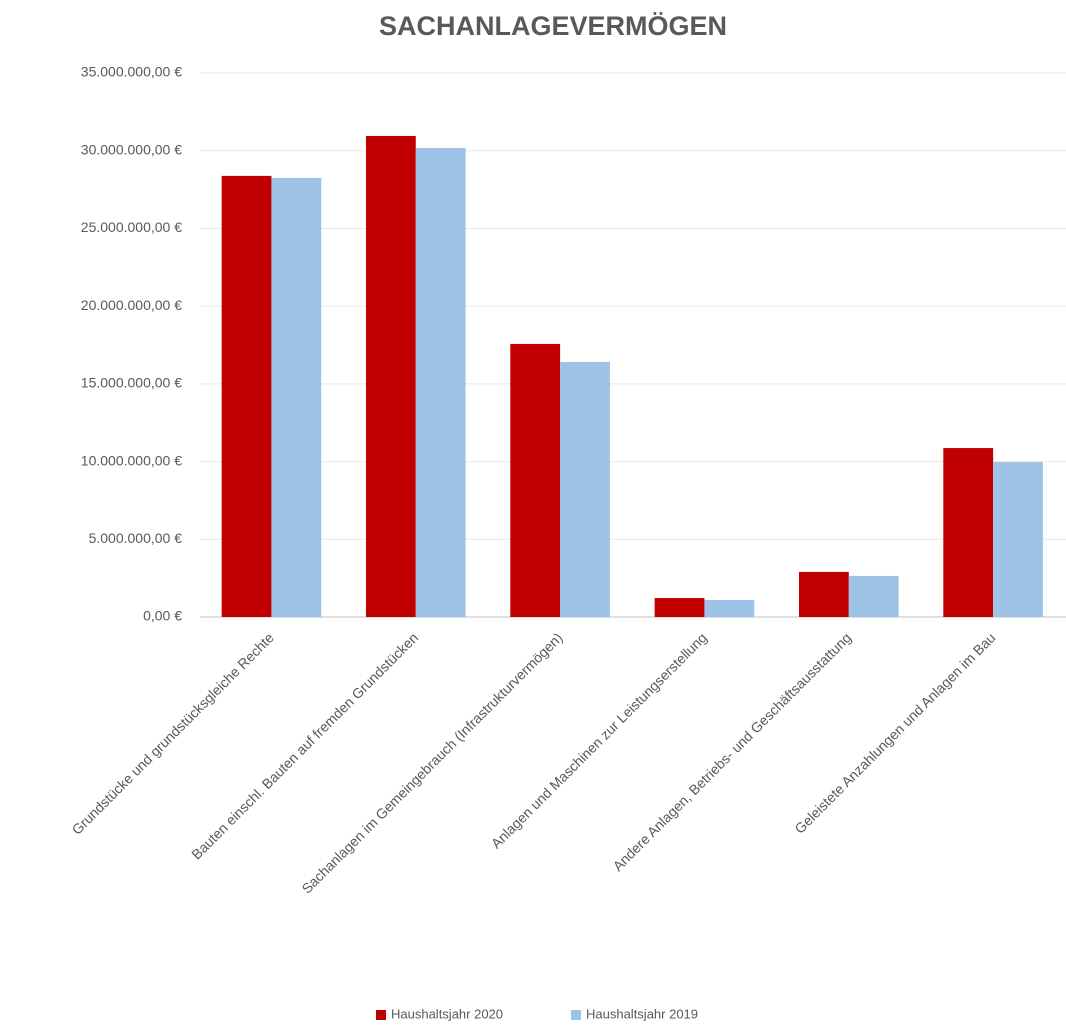 This screenshot has width=1066, height=1025. I want to click on y-tick-label: 25.000.000,00 €, so click(131, 227).